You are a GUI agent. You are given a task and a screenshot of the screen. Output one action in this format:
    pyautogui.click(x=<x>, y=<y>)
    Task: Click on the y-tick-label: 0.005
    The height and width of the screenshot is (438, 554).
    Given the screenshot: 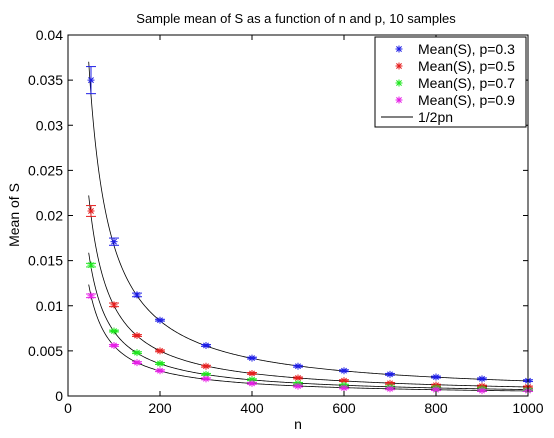 What is the action you would take?
    pyautogui.click(x=45, y=351)
    